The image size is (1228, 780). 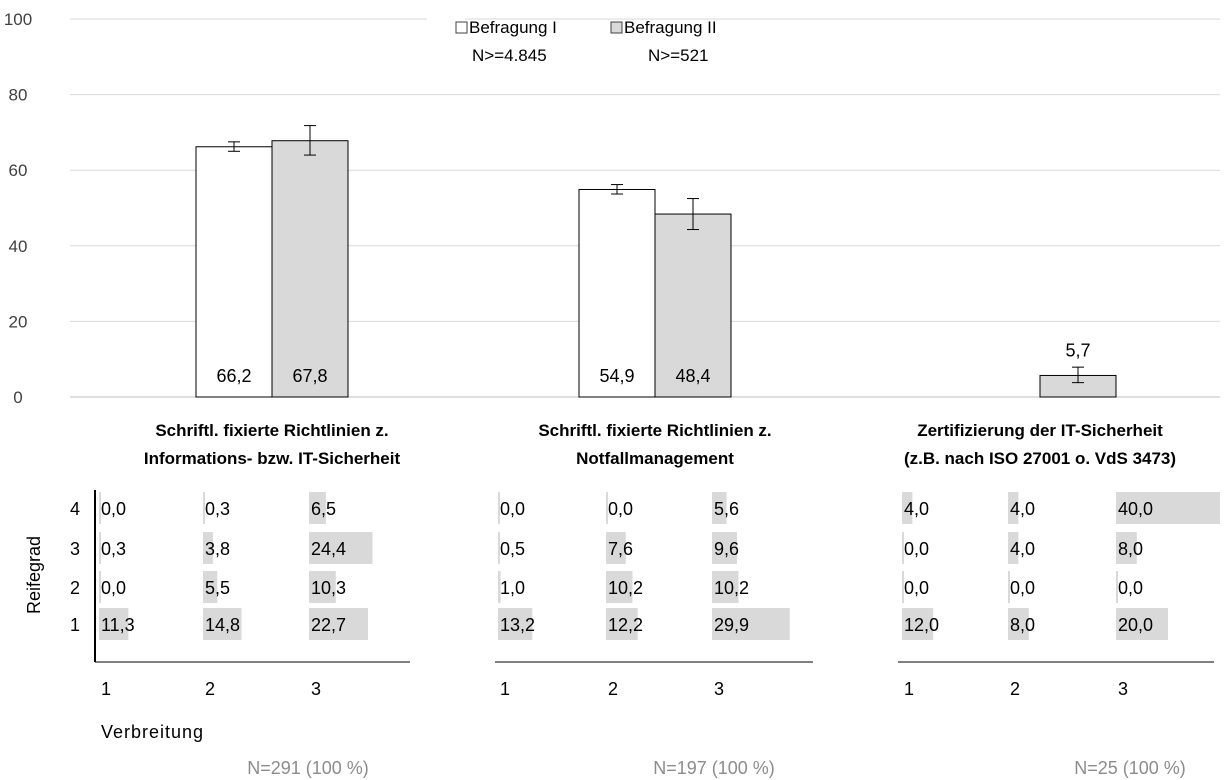 I want to click on data-label: 48,4, so click(x=692, y=376).